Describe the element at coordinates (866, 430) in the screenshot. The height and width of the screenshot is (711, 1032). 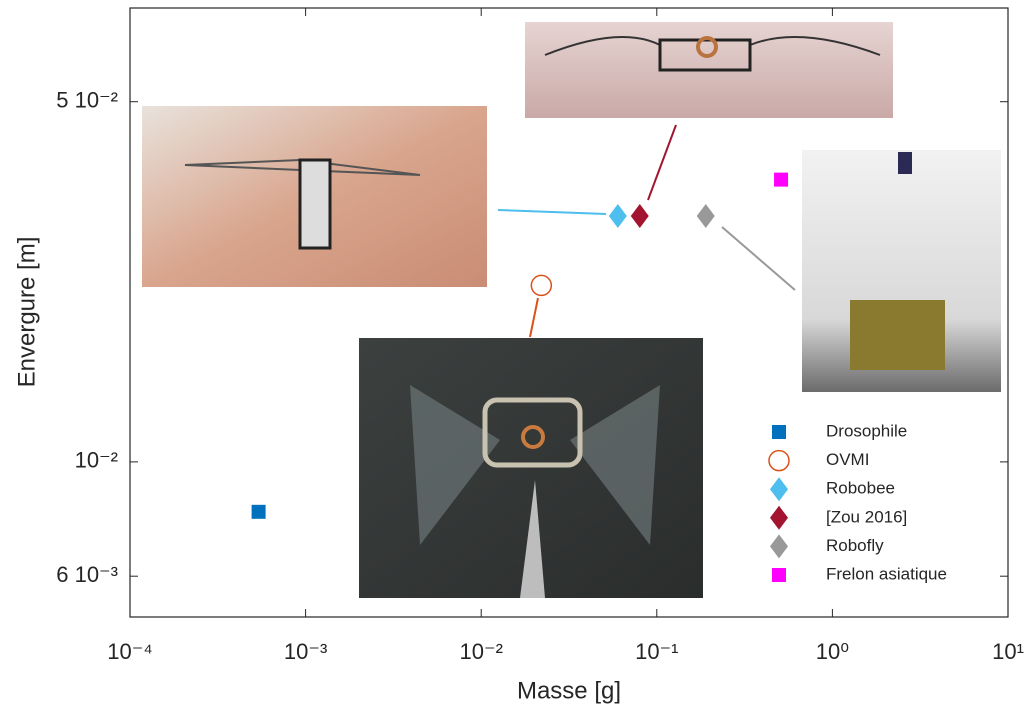
I see `legend-label: Drosophile` at that location.